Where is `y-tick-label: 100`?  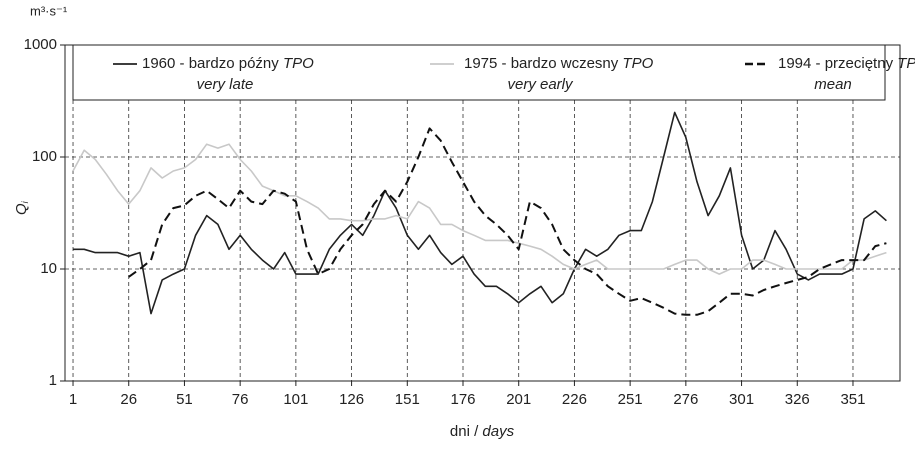 y-tick-label: 100 is located at coordinates (44, 156).